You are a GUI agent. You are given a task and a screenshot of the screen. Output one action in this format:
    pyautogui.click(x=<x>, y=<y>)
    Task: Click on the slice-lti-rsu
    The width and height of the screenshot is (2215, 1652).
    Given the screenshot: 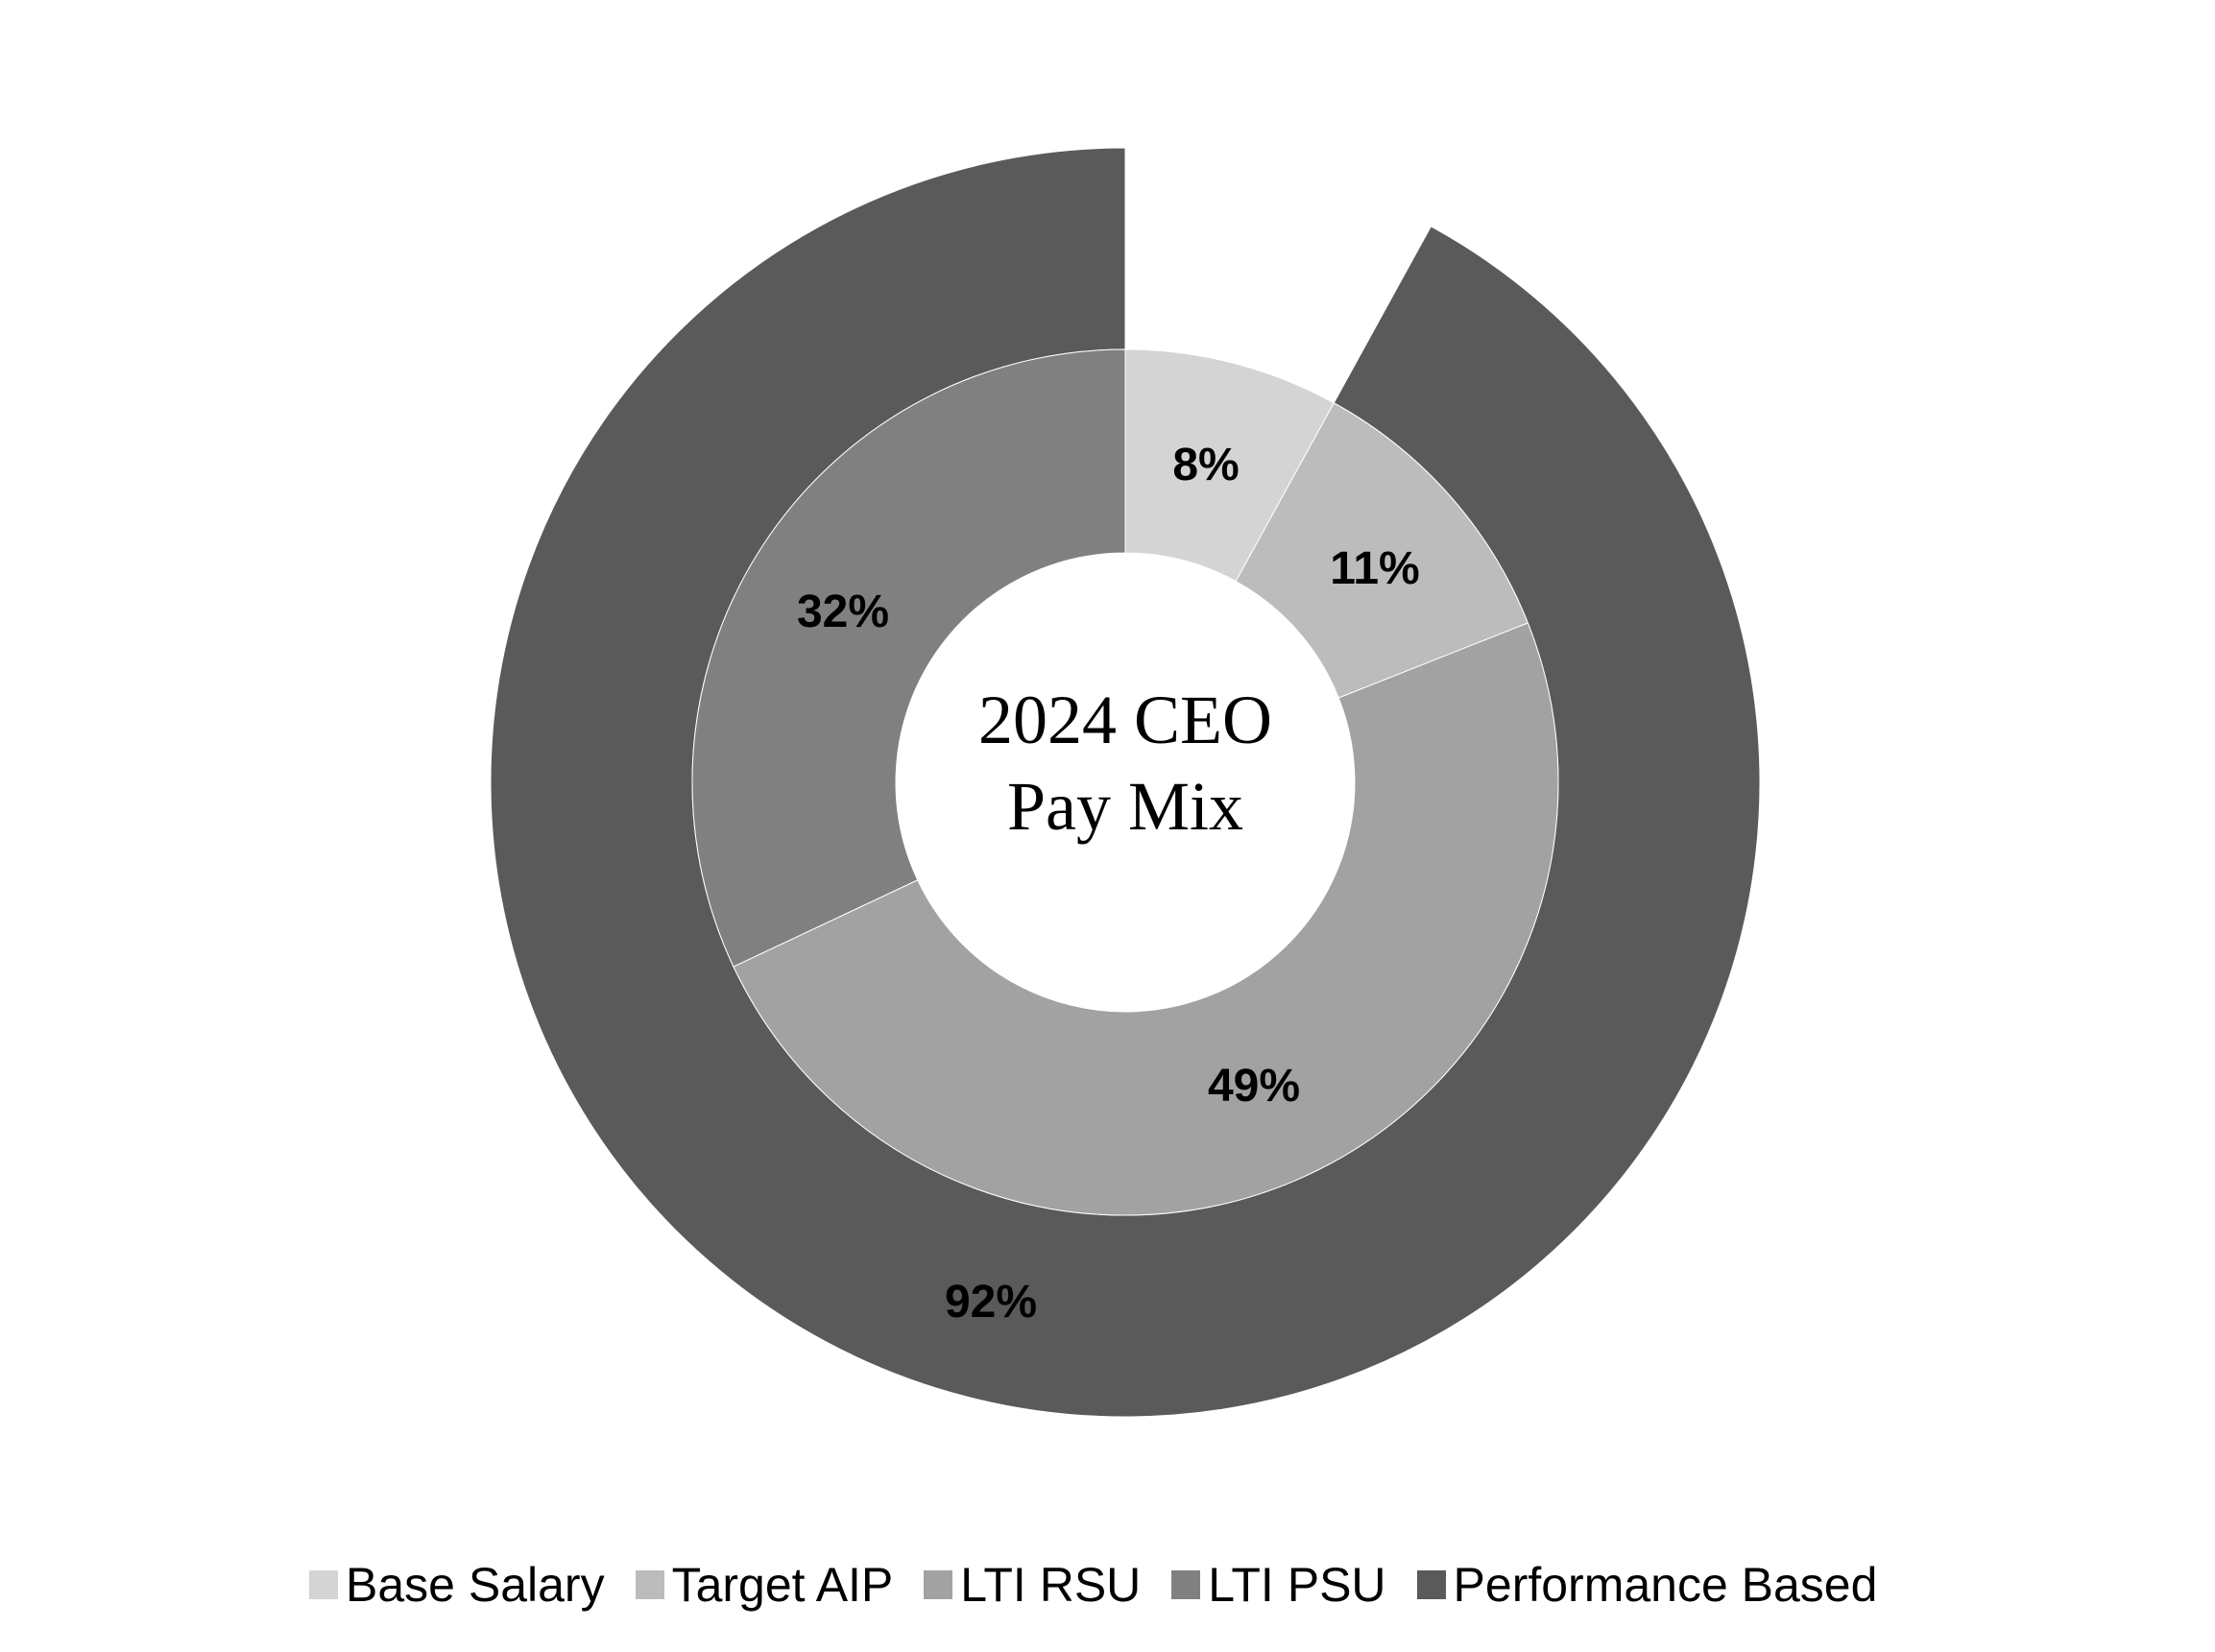 What is the action you would take?
    pyautogui.click(x=1146, y=919)
    